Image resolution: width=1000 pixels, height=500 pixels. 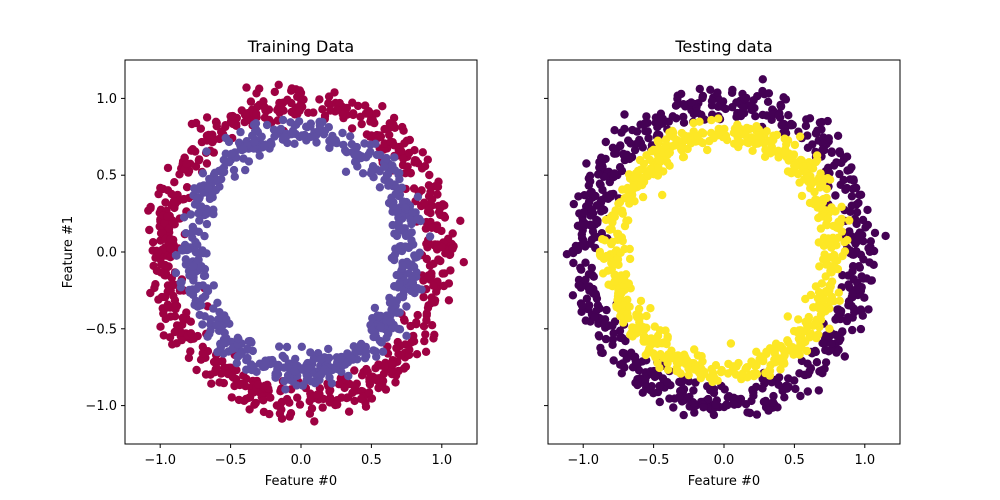 I want to click on x-tick-label: 0.5, so click(x=371, y=460).